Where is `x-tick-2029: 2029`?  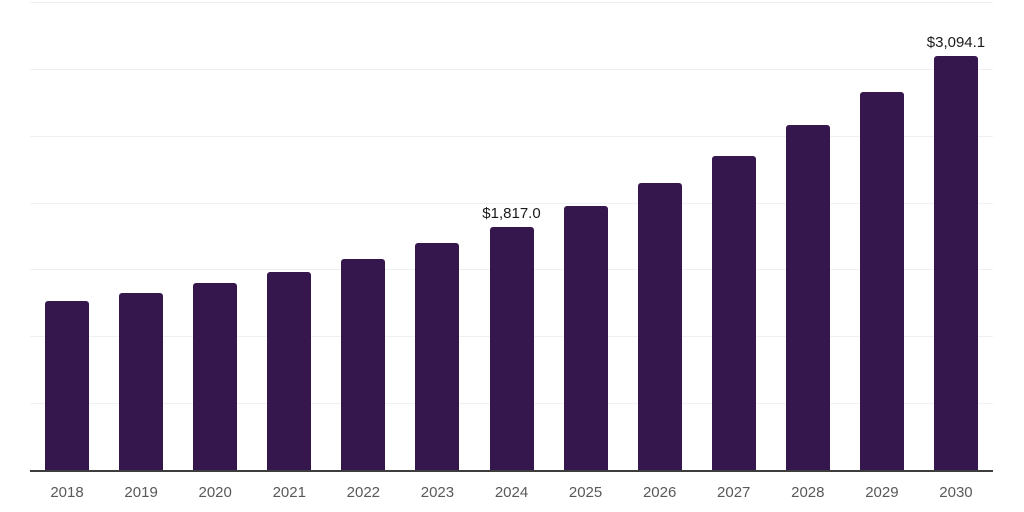
x-tick-2029: 2029 is located at coordinates (882, 492).